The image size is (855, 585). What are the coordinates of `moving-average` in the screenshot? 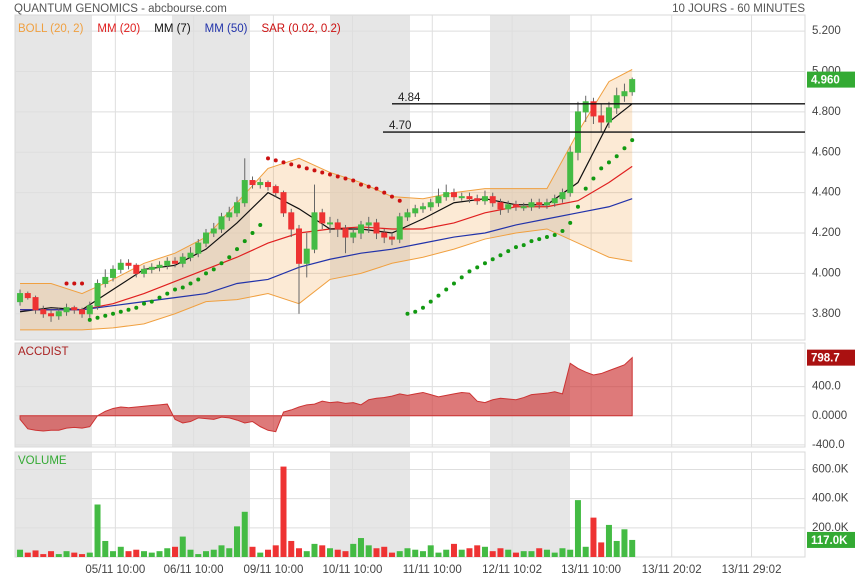 It's located at (326, 254).